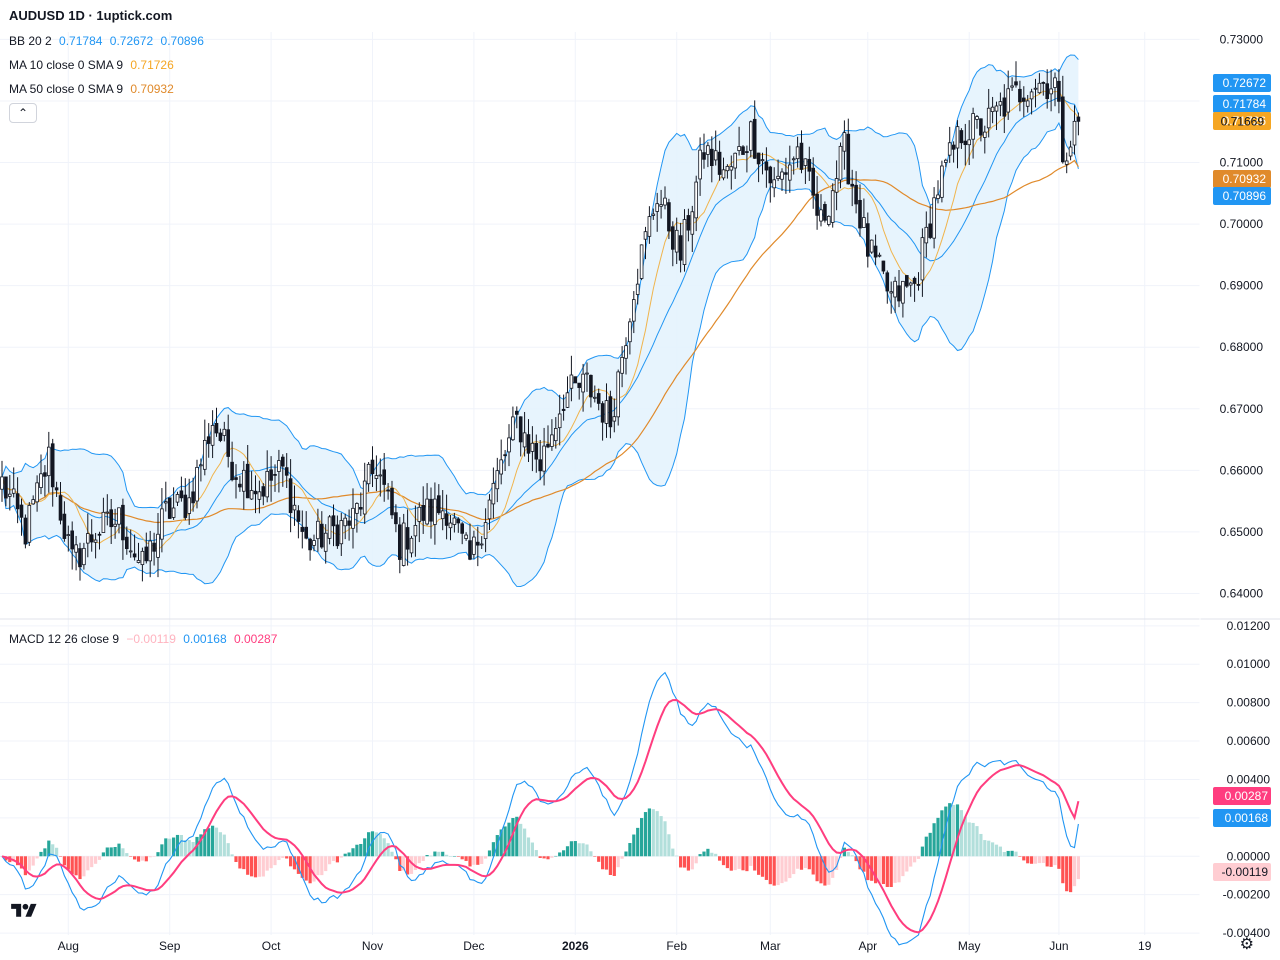  Describe the element at coordinates (93, 89) in the screenshot. I see `ma50-legend: MA 50 close 0 SMA 9 0.70932` at that location.